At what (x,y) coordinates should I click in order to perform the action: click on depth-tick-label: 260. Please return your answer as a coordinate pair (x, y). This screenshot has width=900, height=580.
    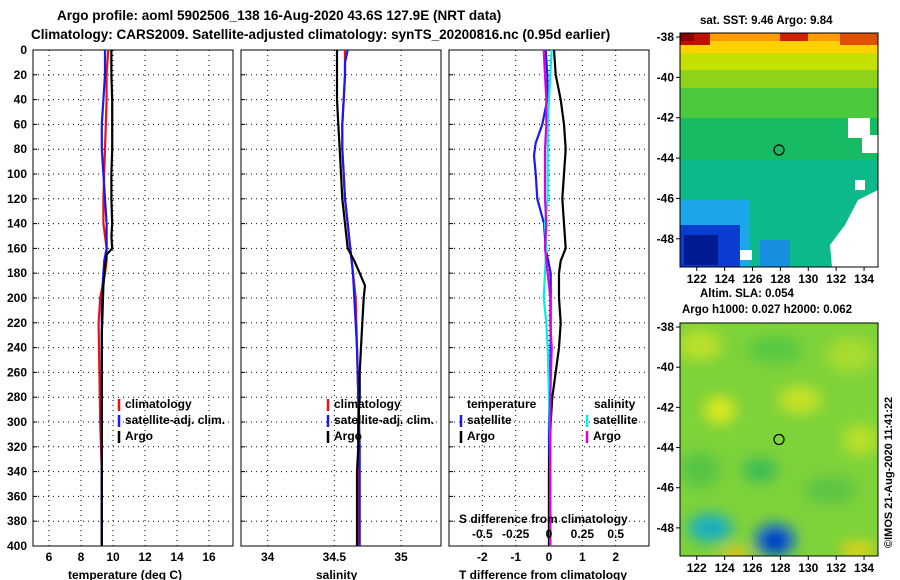
    Looking at the image, I should click on (17, 372).